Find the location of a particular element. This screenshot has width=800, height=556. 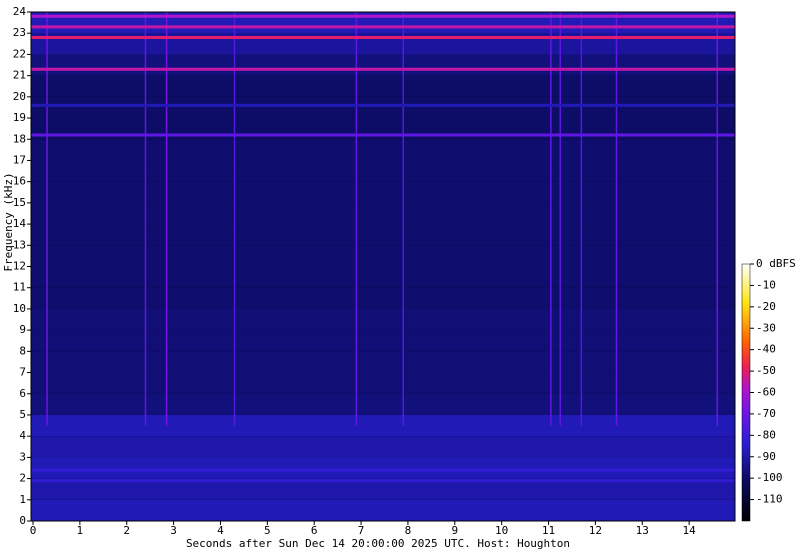

x-tick-label: 10 is located at coordinates (501, 530).